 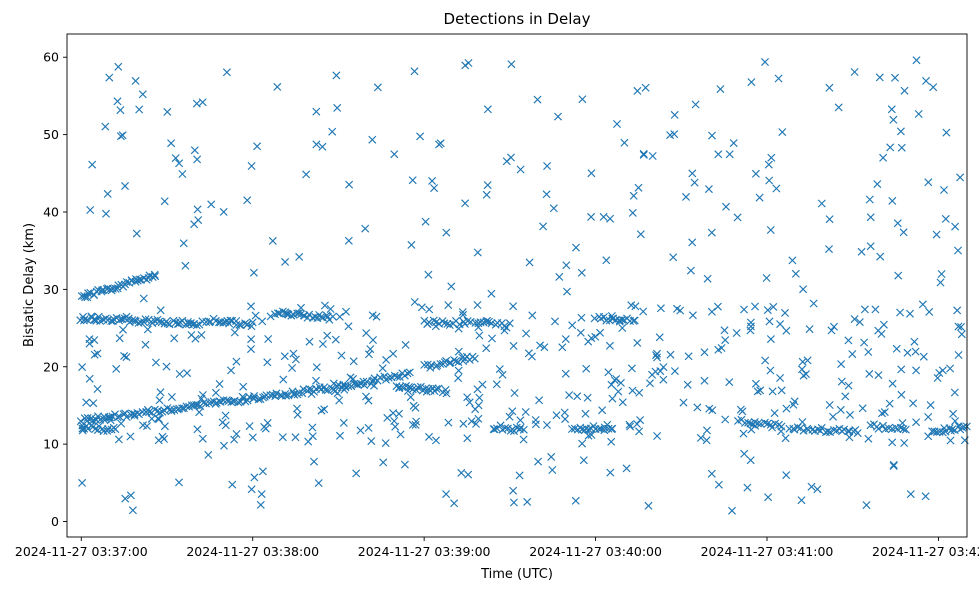 I want to click on chart-title: Detections in Delay, so click(x=517, y=19).